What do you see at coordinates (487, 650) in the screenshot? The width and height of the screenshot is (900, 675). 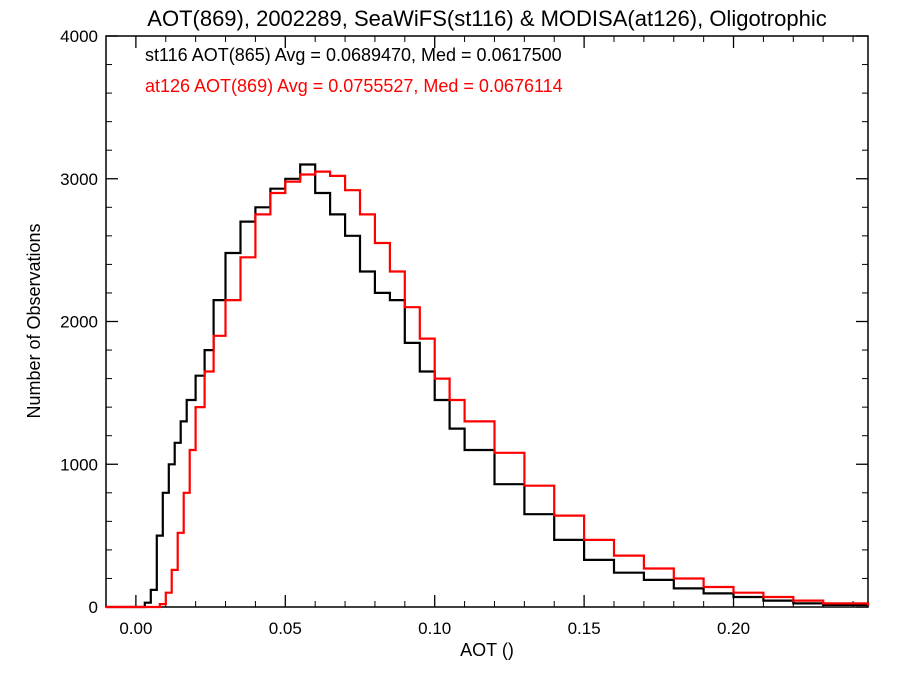 I see `x-axis-label: AOT ()` at bounding box center [487, 650].